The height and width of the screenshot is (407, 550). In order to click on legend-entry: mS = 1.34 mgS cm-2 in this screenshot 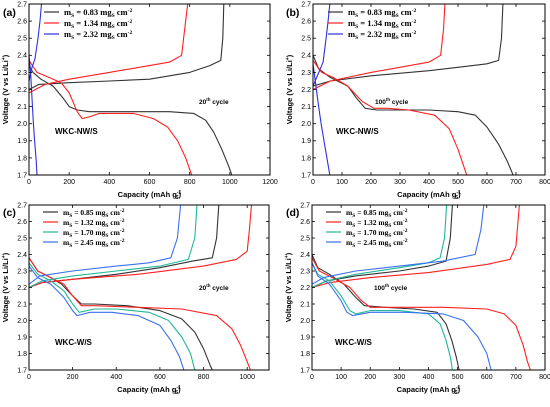, I will do `click(98, 24)`.